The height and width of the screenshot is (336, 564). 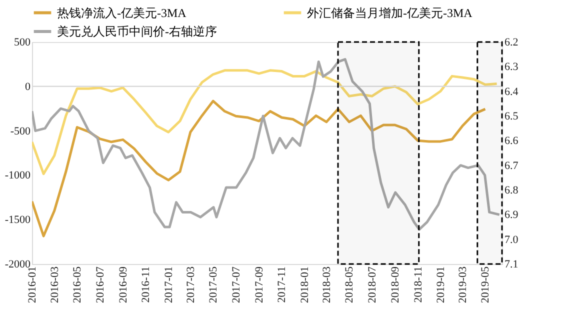 I want to click on x-tick-label: 2016-11, so click(x=146, y=284).